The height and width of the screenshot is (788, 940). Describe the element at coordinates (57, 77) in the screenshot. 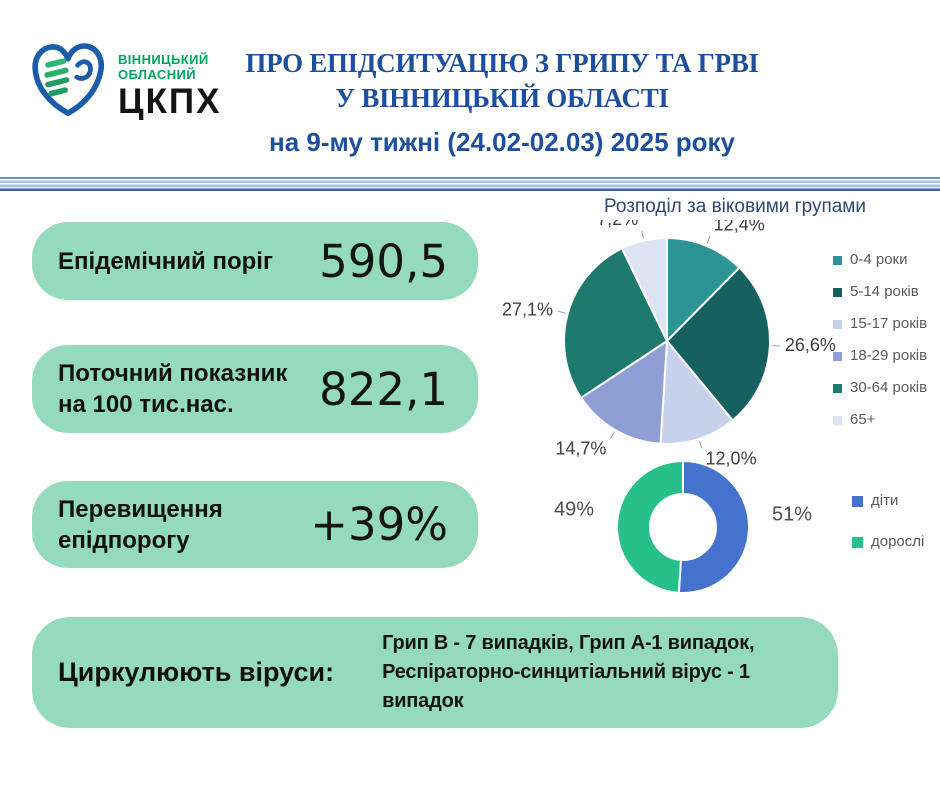

I see `logo-stripes` at that location.